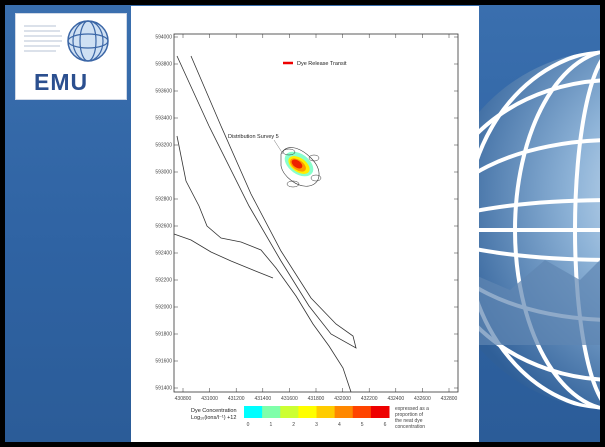 The image size is (605, 447). What do you see at coordinates (163, 200) in the screenshot?
I see `y-tick-label: 592800` at bounding box center [163, 200].